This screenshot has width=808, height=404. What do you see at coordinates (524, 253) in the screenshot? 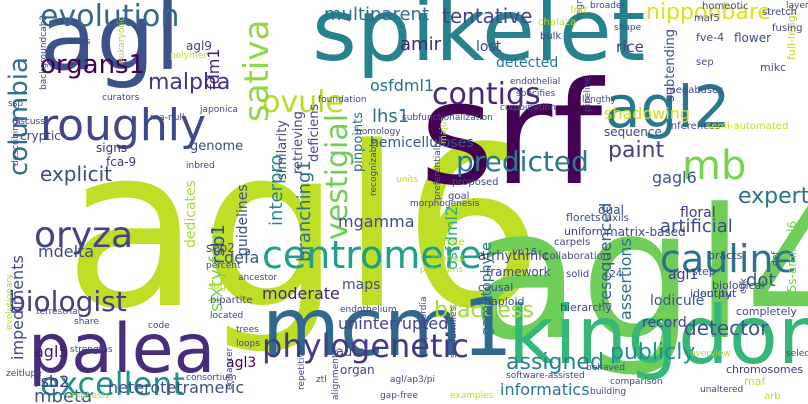
I see `cloud-word: vp16` at bounding box center [524, 253].